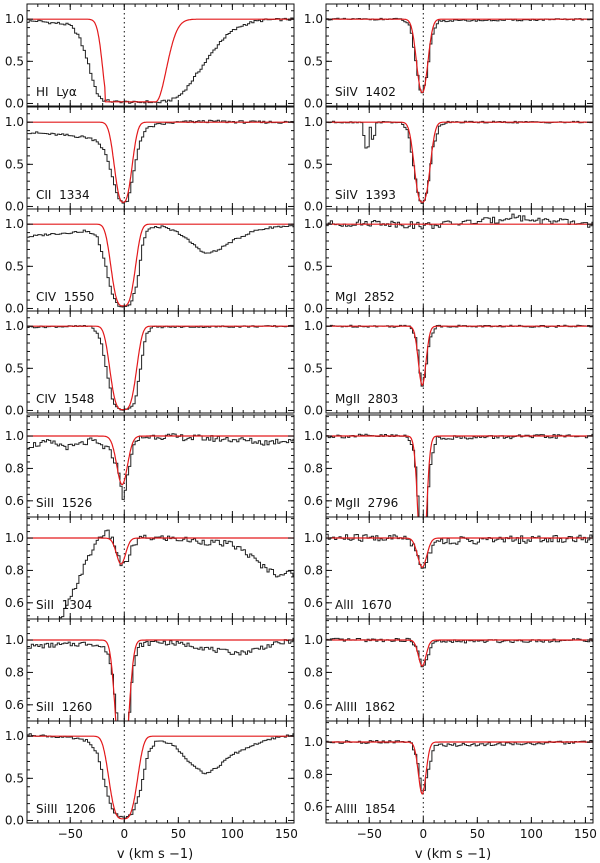 Image resolution: width=600 pixels, height=863 pixels. I want to click on ion-label: SiIV 1393, so click(365, 195).